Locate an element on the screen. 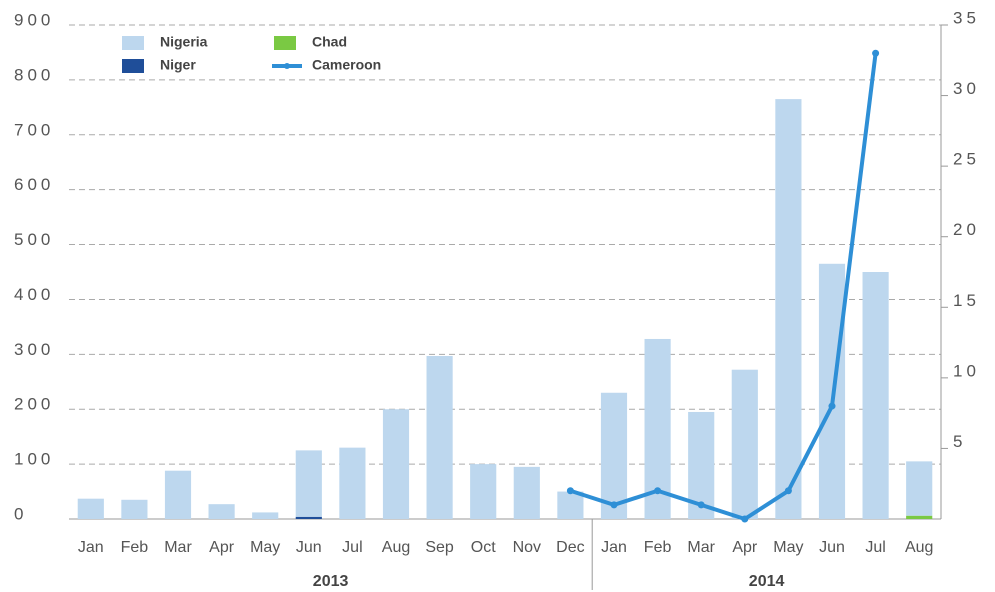  x-tick-label: Sep is located at coordinates (439, 547).